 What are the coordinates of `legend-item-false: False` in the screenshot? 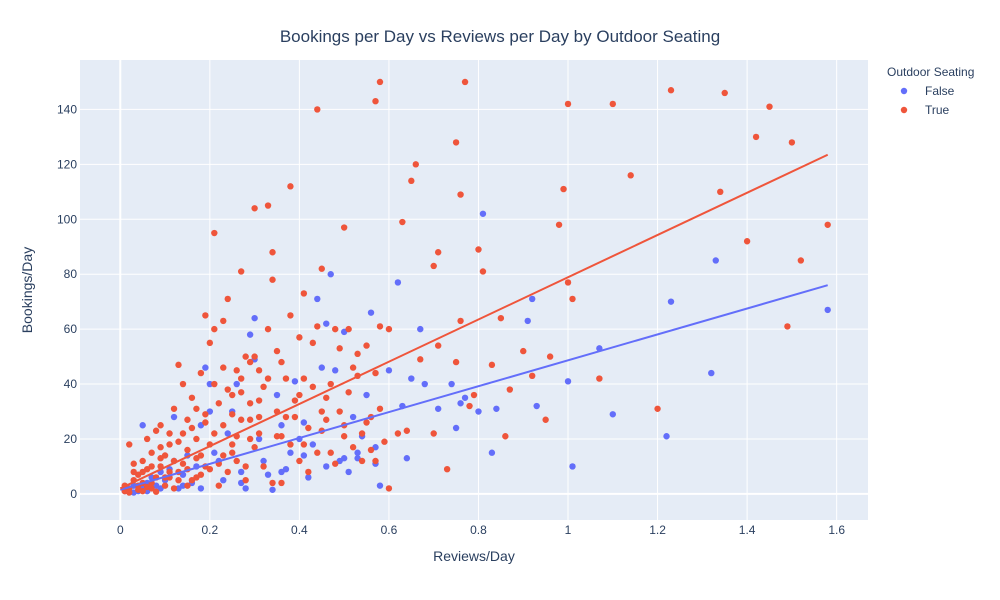 It's located at (927, 91).